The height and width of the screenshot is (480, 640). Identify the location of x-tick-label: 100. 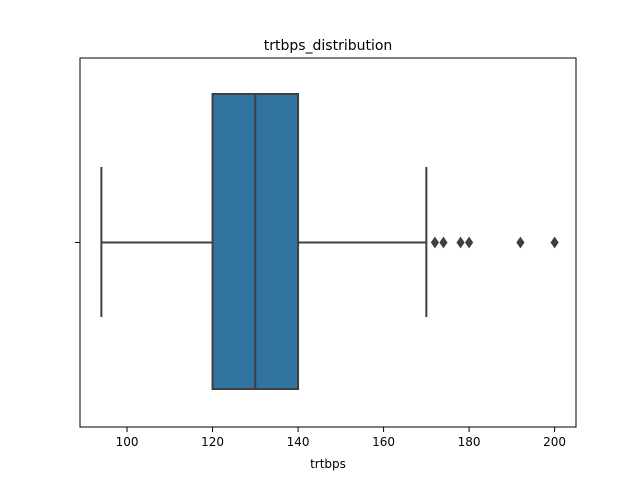
(127, 442).